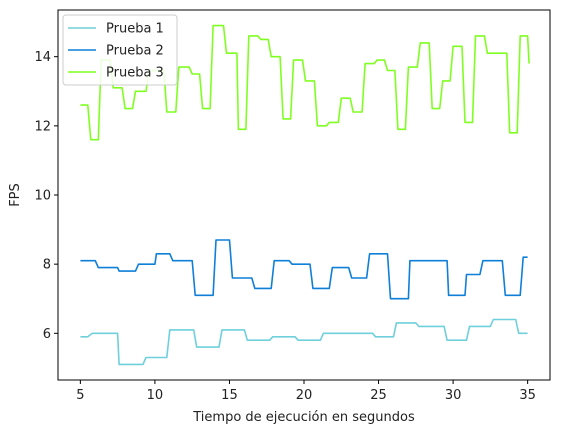  Describe the element at coordinates (42, 196) in the screenshot. I see `y-tick-label: 10` at that location.